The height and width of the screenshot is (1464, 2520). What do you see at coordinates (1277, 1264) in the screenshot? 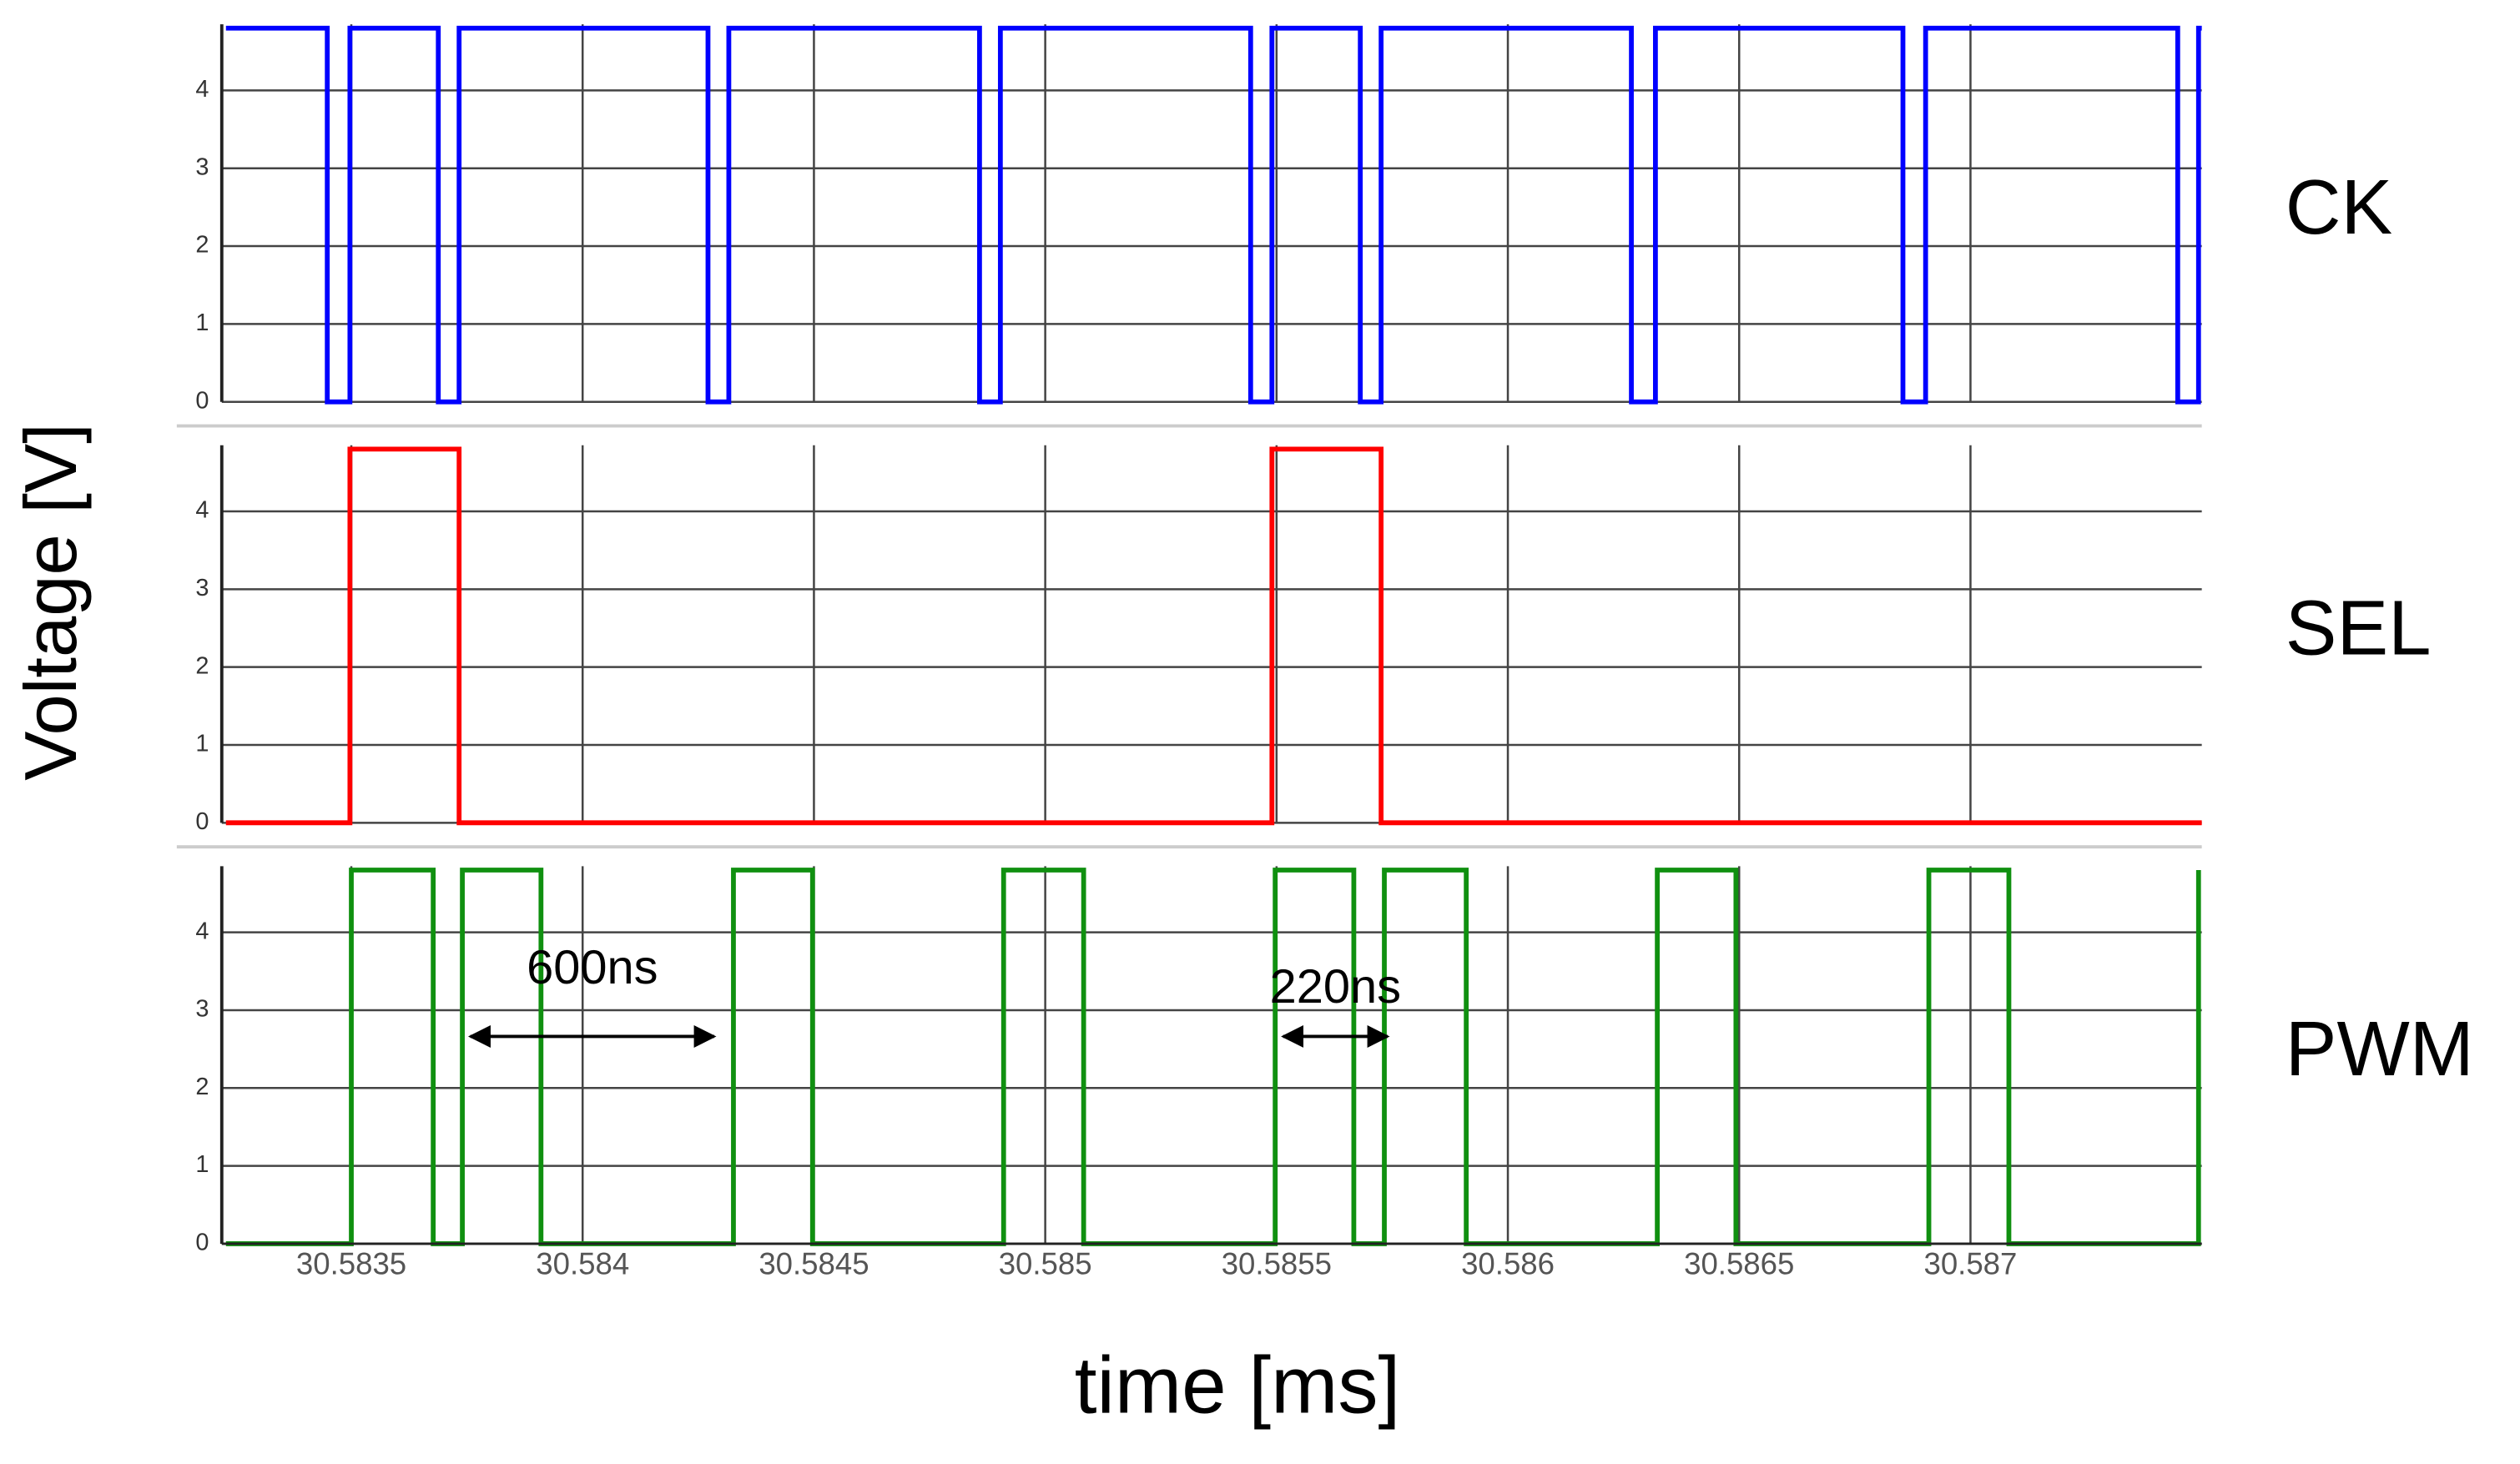
I see `x-tick-label: 30.5855` at bounding box center [1277, 1264].